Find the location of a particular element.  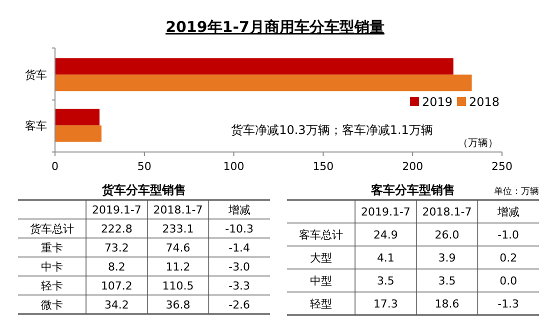

text: -3.0 is located at coordinates (239, 267).